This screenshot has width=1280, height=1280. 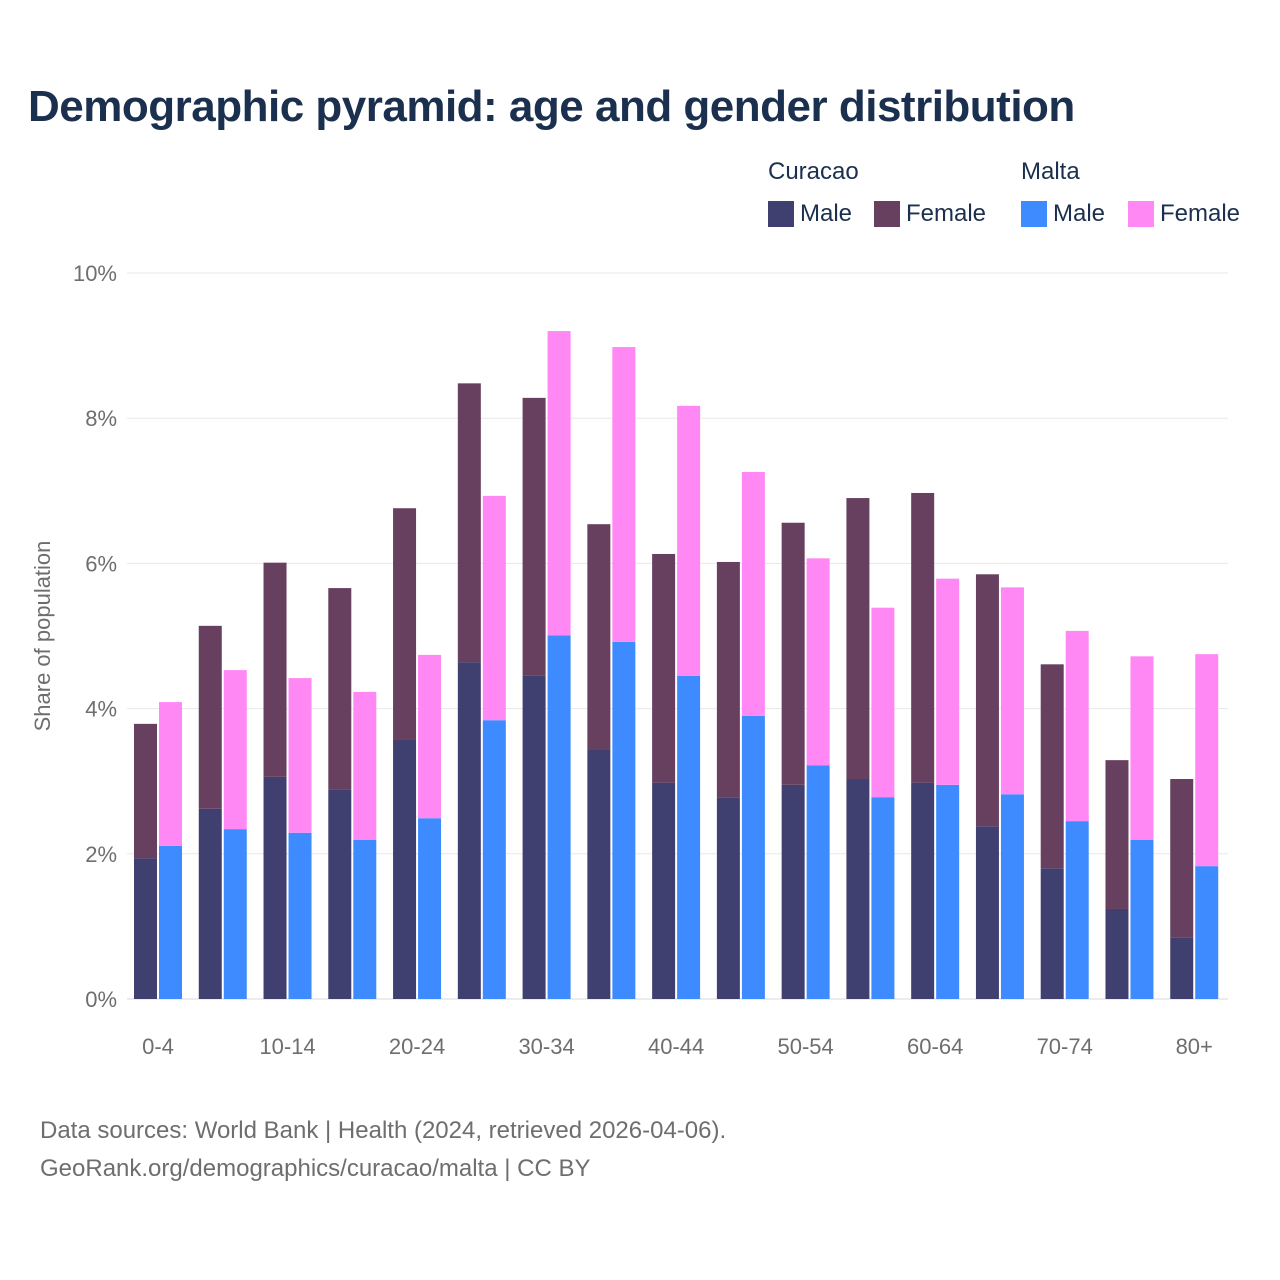 What do you see at coordinates (287, 1046) in the screenshot?
I see `x-tick-label: 10-14` at bounding box center [287, 1046].